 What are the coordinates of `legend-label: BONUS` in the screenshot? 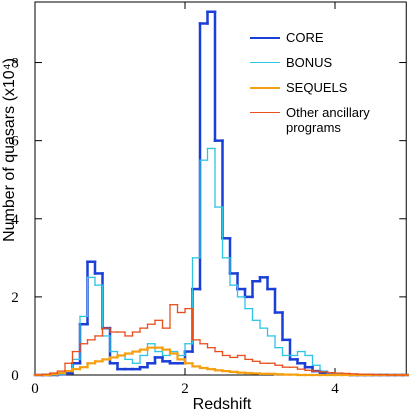 It's located at (309, 62).